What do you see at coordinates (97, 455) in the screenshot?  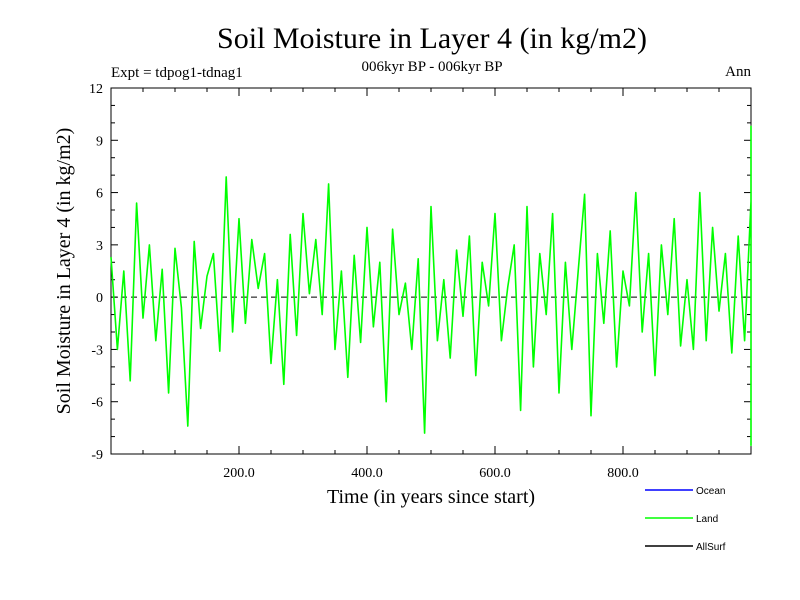 I see `y-tick-label: -9` at bounding box center [97, 455].